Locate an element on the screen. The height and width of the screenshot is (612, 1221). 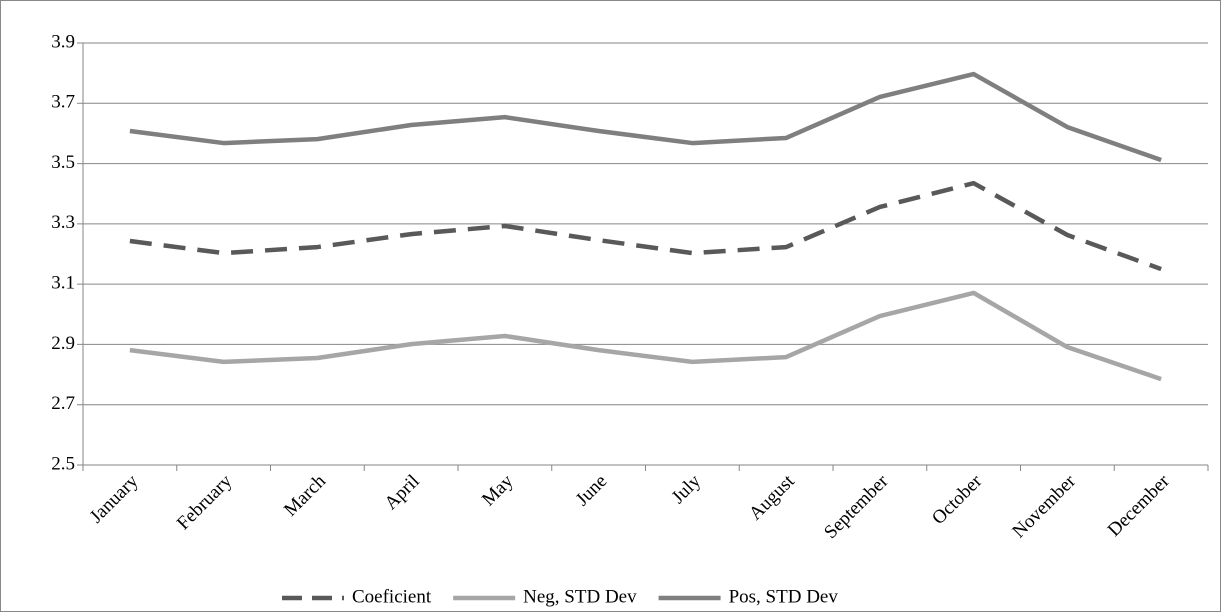
y-tick-label: 3.5 is located at coordinates (63, 162).